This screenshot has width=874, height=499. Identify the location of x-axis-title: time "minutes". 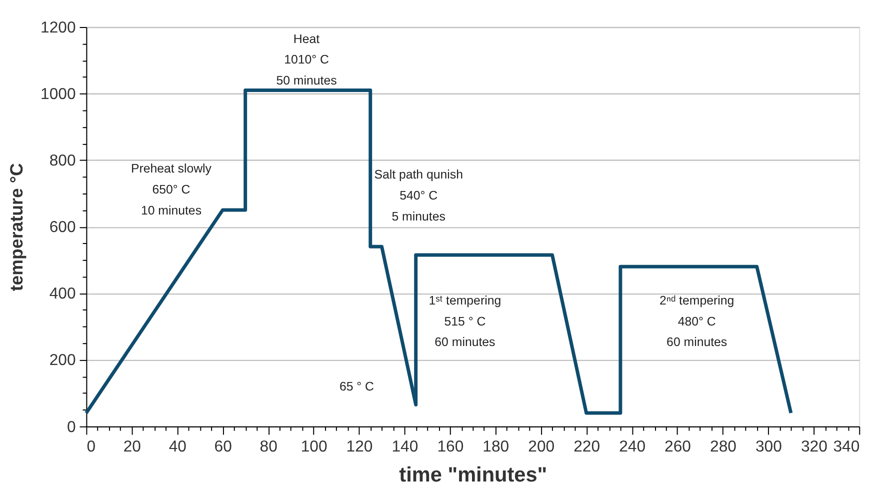
(473, 474).